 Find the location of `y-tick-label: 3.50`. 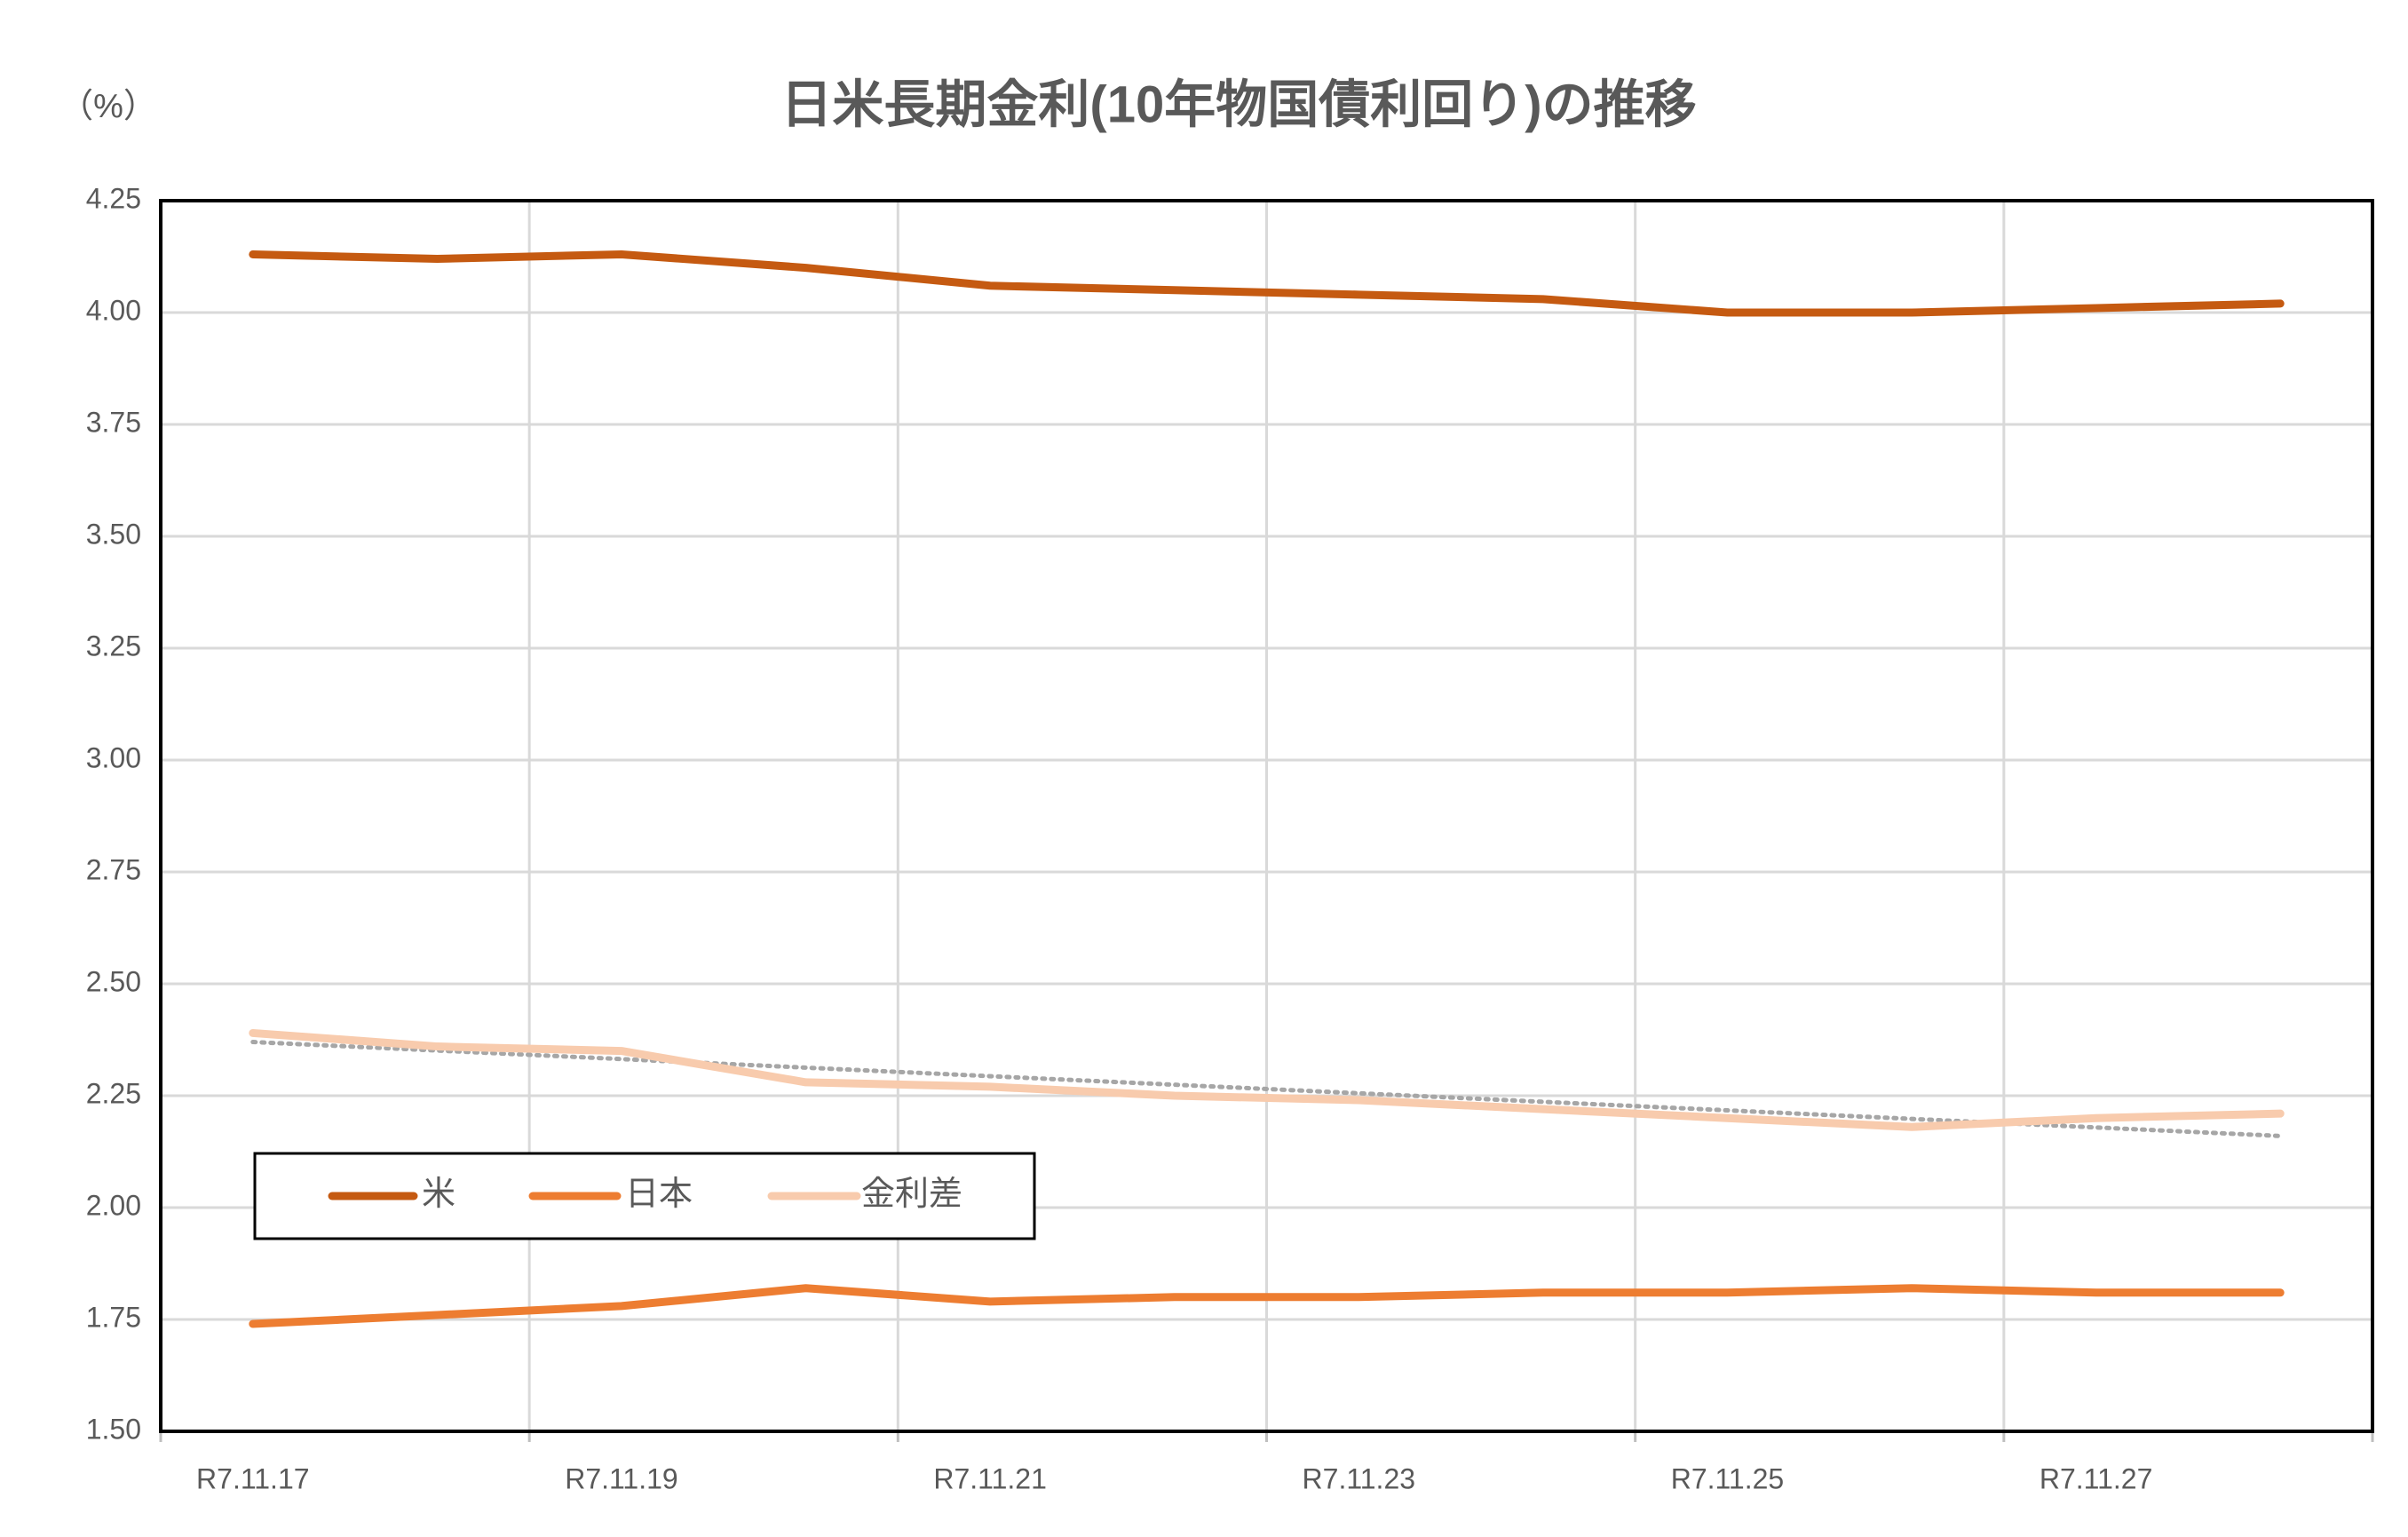

y-tick-label: 3.50 is located at coordinates (113, 534).